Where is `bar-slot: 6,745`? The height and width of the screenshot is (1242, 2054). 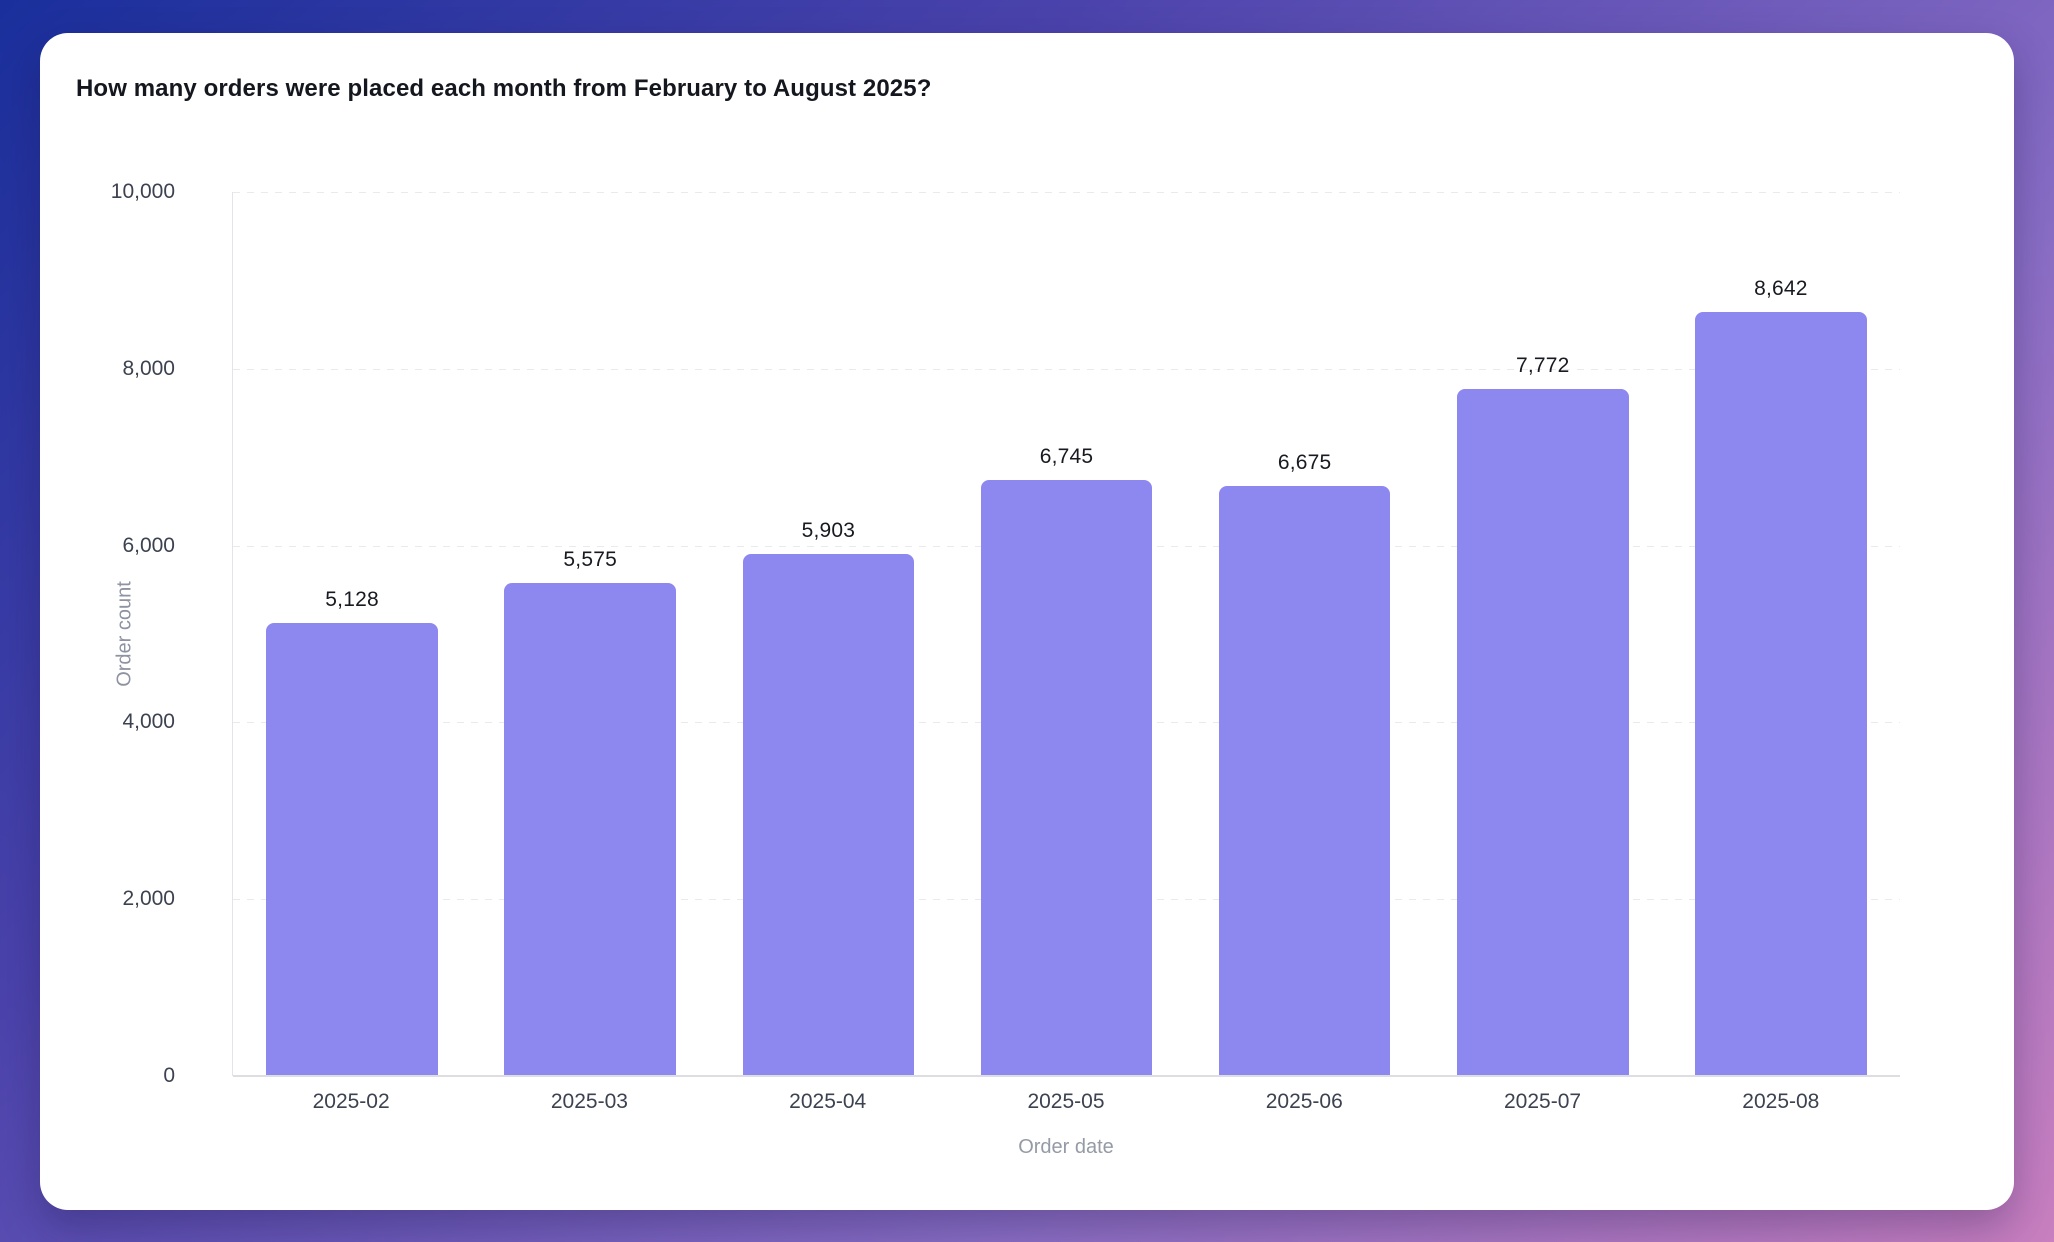
bar-slot: 6,745 is located at coordinates (1066, 634).